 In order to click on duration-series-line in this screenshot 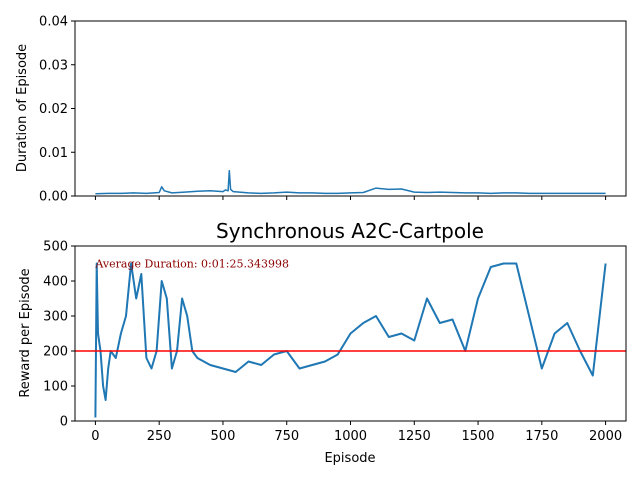, I will do `click(350, 182)`.